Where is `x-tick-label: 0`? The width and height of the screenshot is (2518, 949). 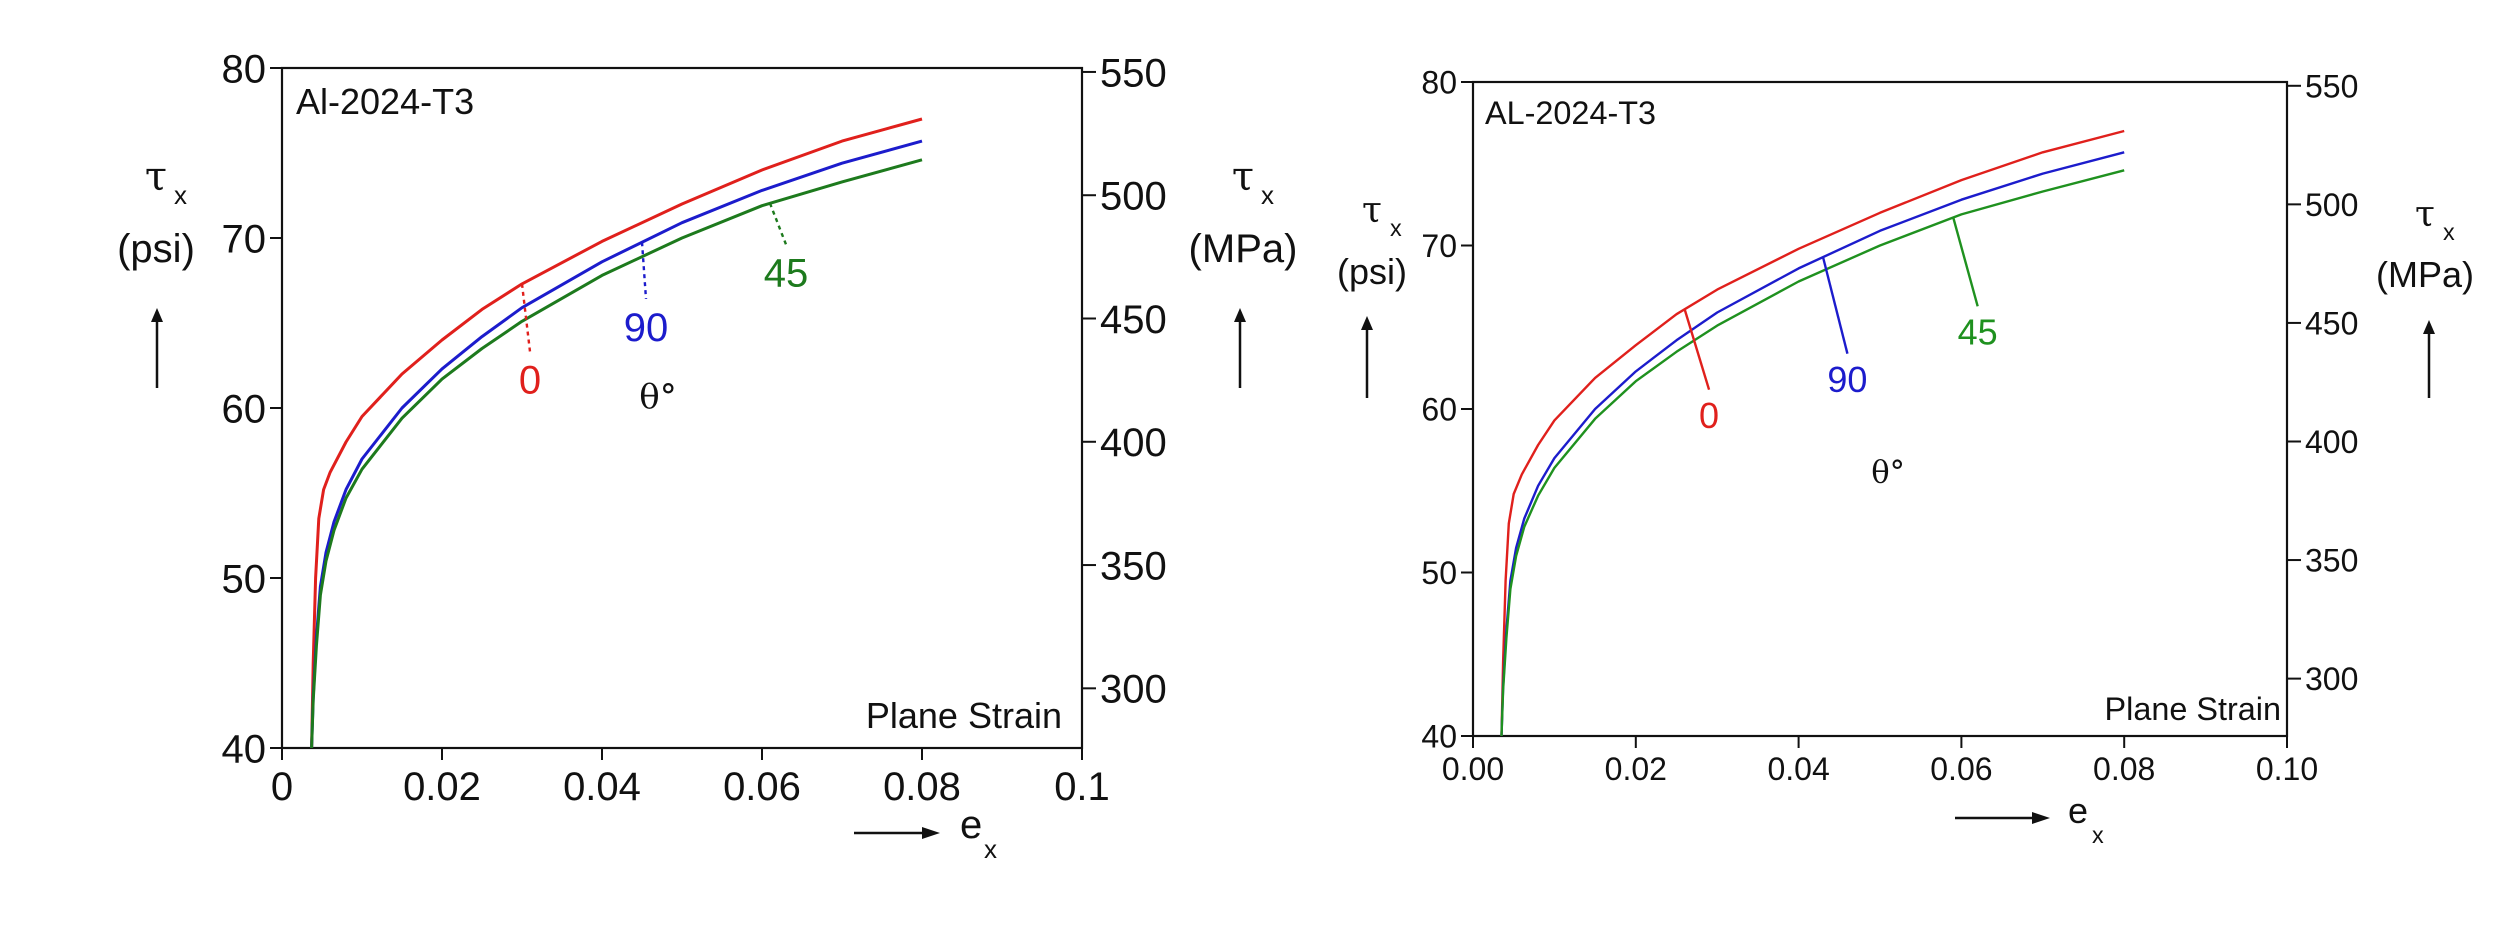 x-tick-label: 0 is located at coordinates (282, 787).